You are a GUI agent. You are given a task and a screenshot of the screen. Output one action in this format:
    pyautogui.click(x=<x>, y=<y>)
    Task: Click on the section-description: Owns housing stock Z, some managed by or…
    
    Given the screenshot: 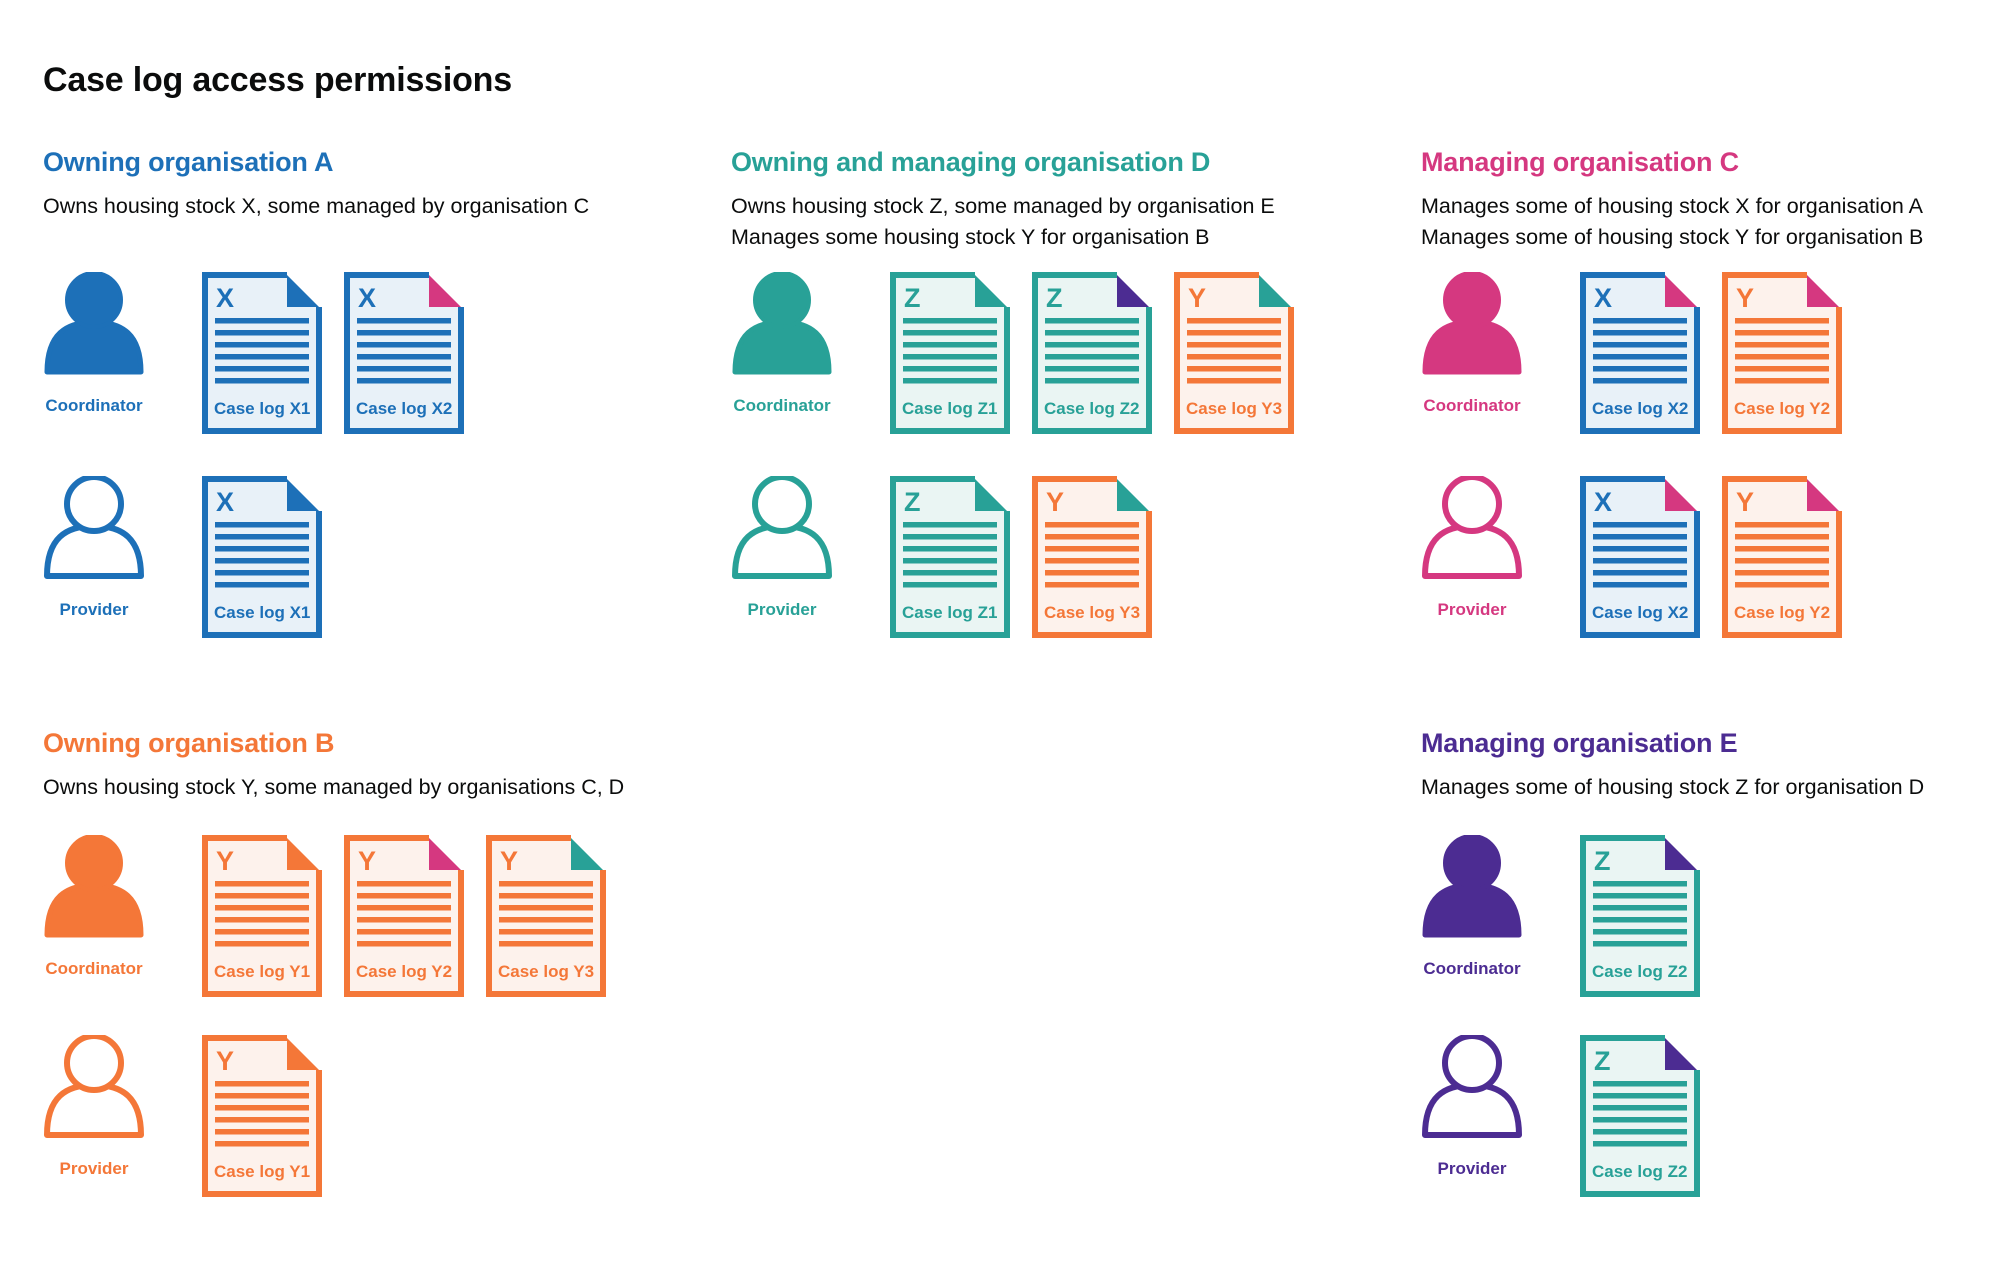 What is the action you would take?
    pyautogui.click(x=1003, y=222)
    